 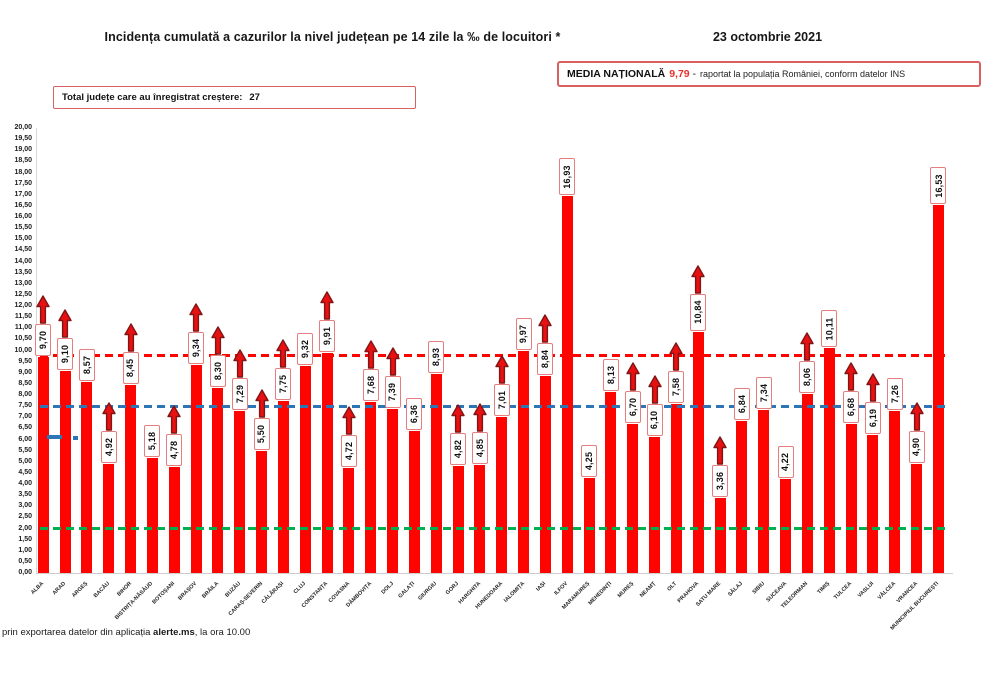 What do you see at coordinates (23, 328) in the screenshot?
I see `y-axis-tick-label: 11,00` at bounding box center [23, 328].